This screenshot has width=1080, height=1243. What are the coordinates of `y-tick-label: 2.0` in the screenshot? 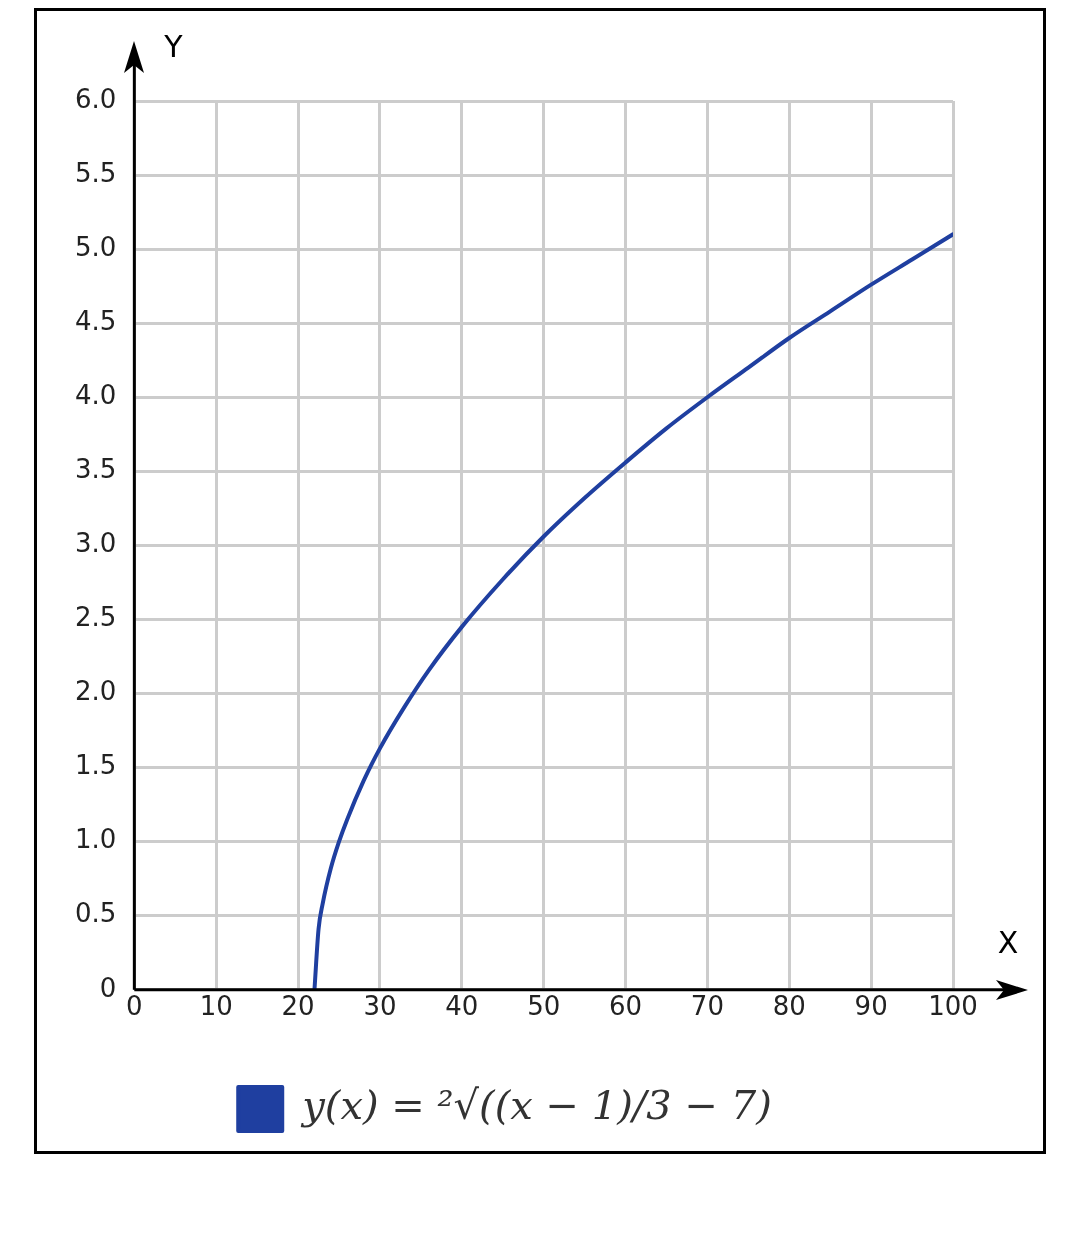 It's located at (95, 691).